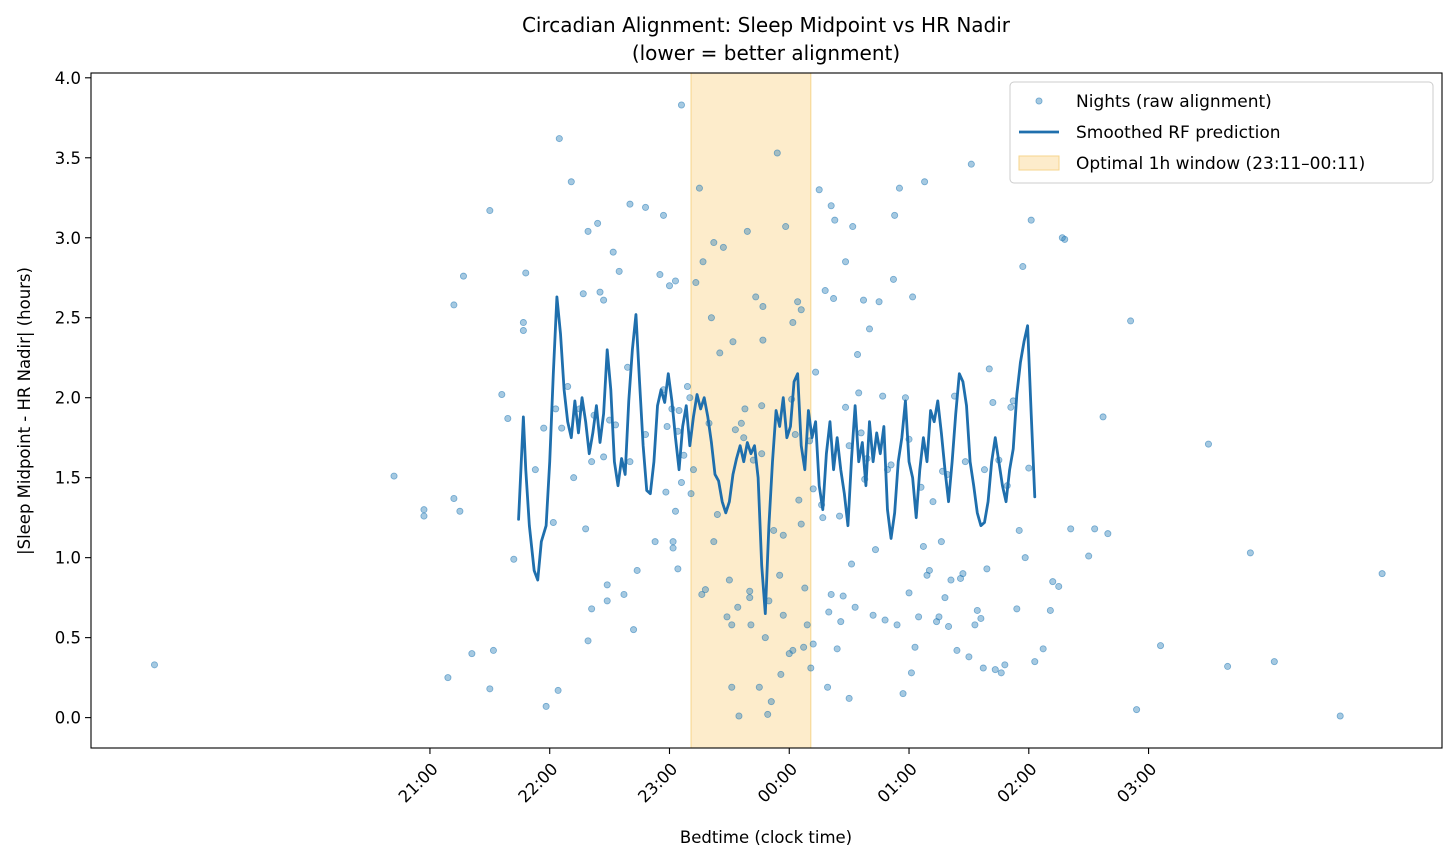  Describe the element at coordinates (68, 238) in the screenshot. I see `y-tick-label-6: 3.0` at that location.